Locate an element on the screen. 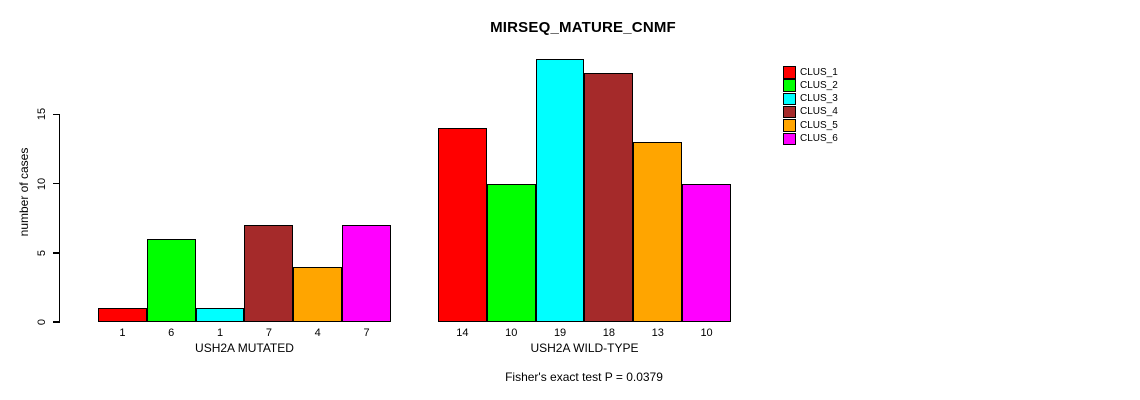 The height and width of the screenshot is (400, 1140). bar-value-label: 14 is located at coordinates (462, 333).